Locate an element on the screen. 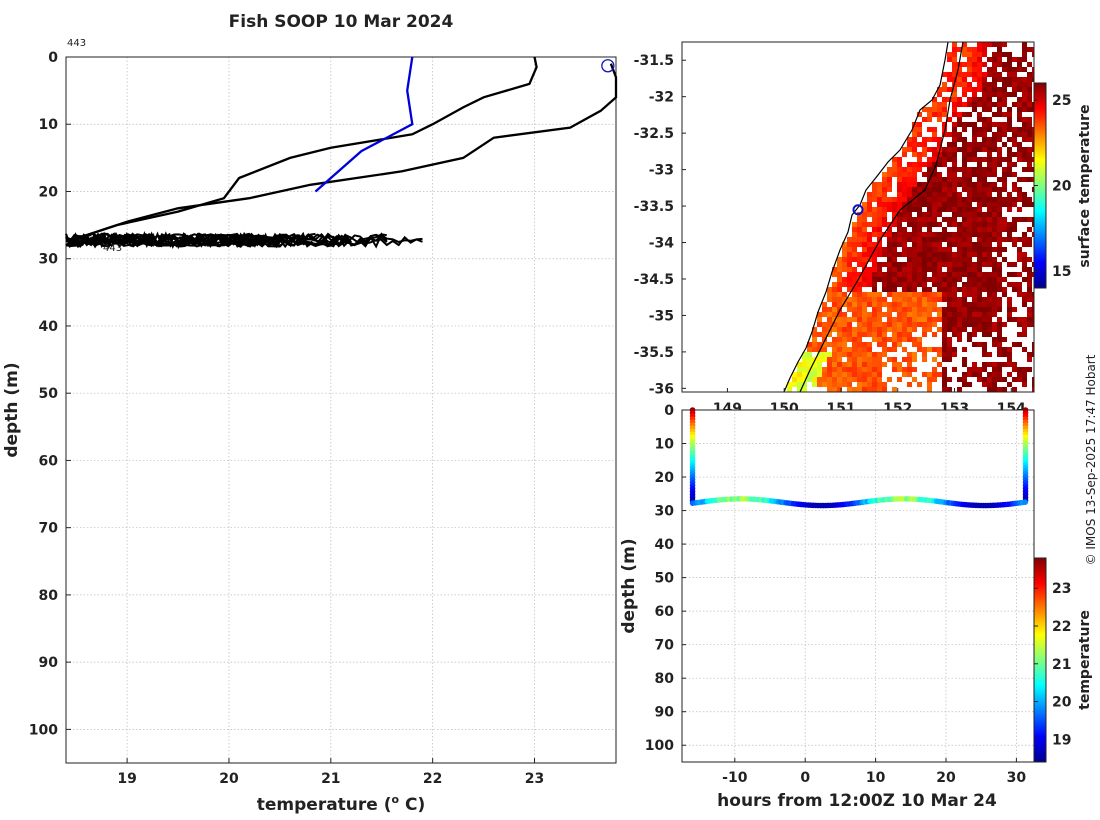 This screenshot has height=820, width=1100. sst-heatmap is located at coordinates (910, 217).